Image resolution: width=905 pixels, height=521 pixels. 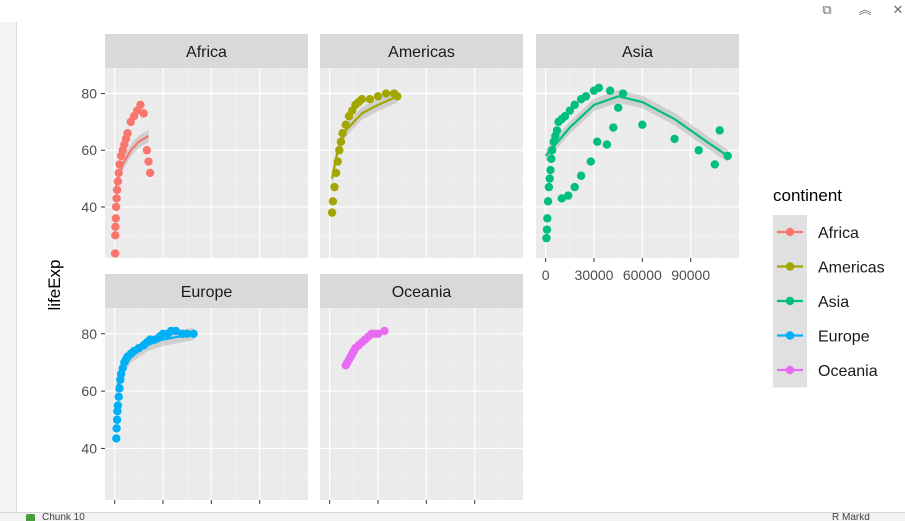 What do you see at coordinates (637, 158) in the screenshot?
I see `panel-asia: Asia 0 30000 60000 90000` at bounding box center [637, 158].